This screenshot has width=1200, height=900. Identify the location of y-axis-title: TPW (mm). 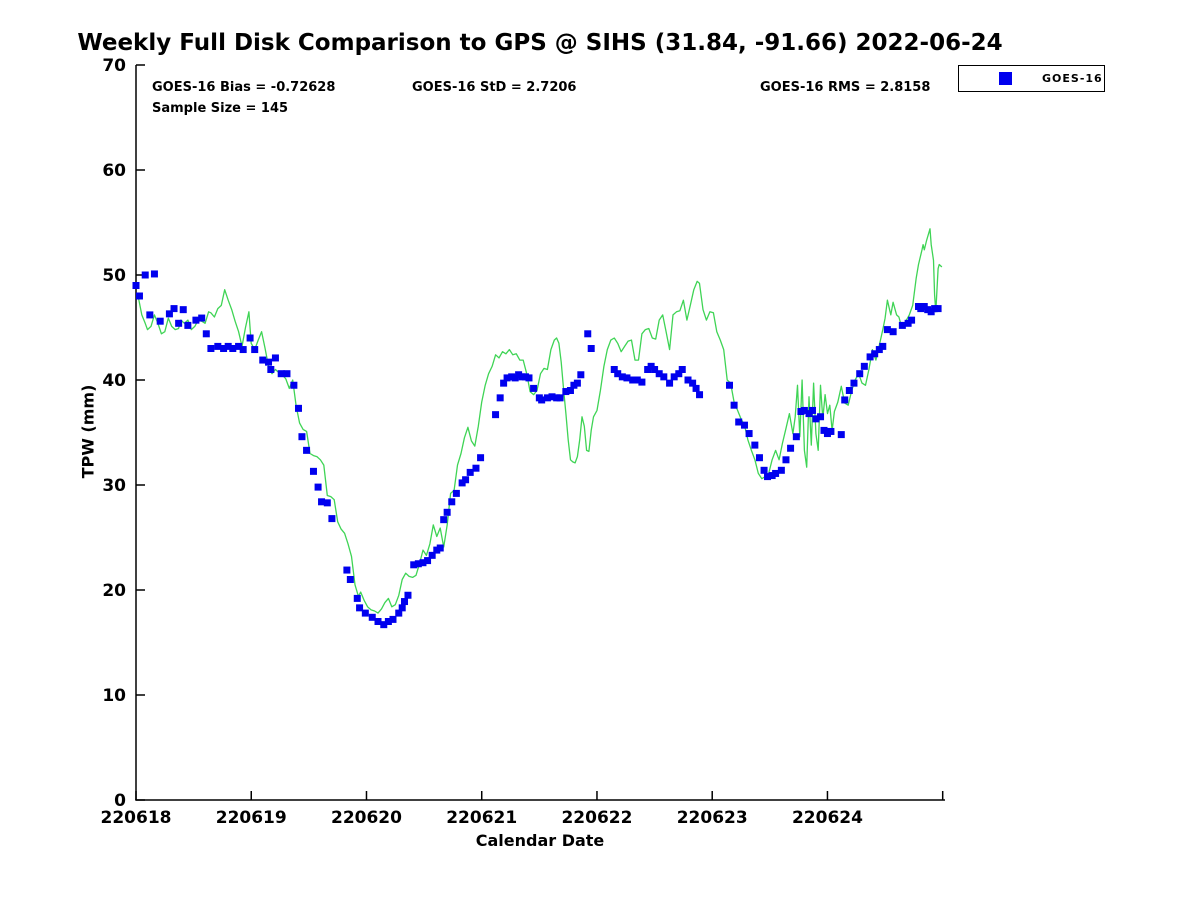
(88, 431).